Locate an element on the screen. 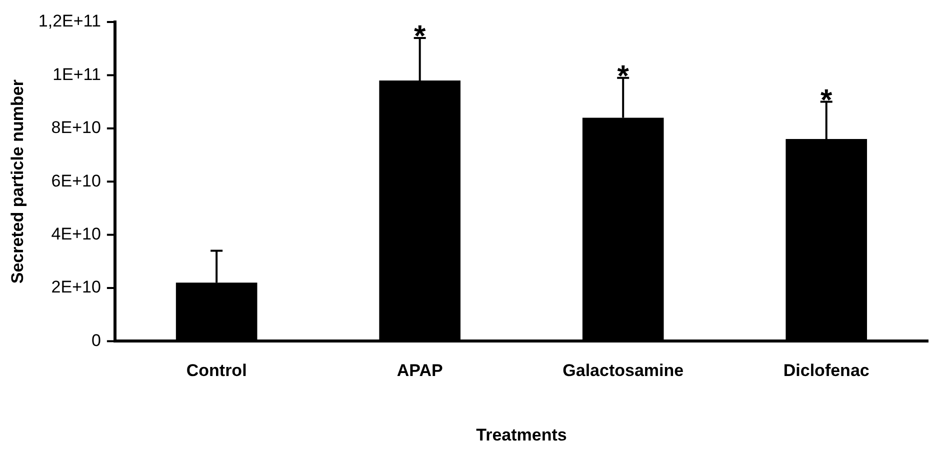 This screenshot has width=936, height=450. x-axis-title: Treatments is located at coordinates (521, 434).